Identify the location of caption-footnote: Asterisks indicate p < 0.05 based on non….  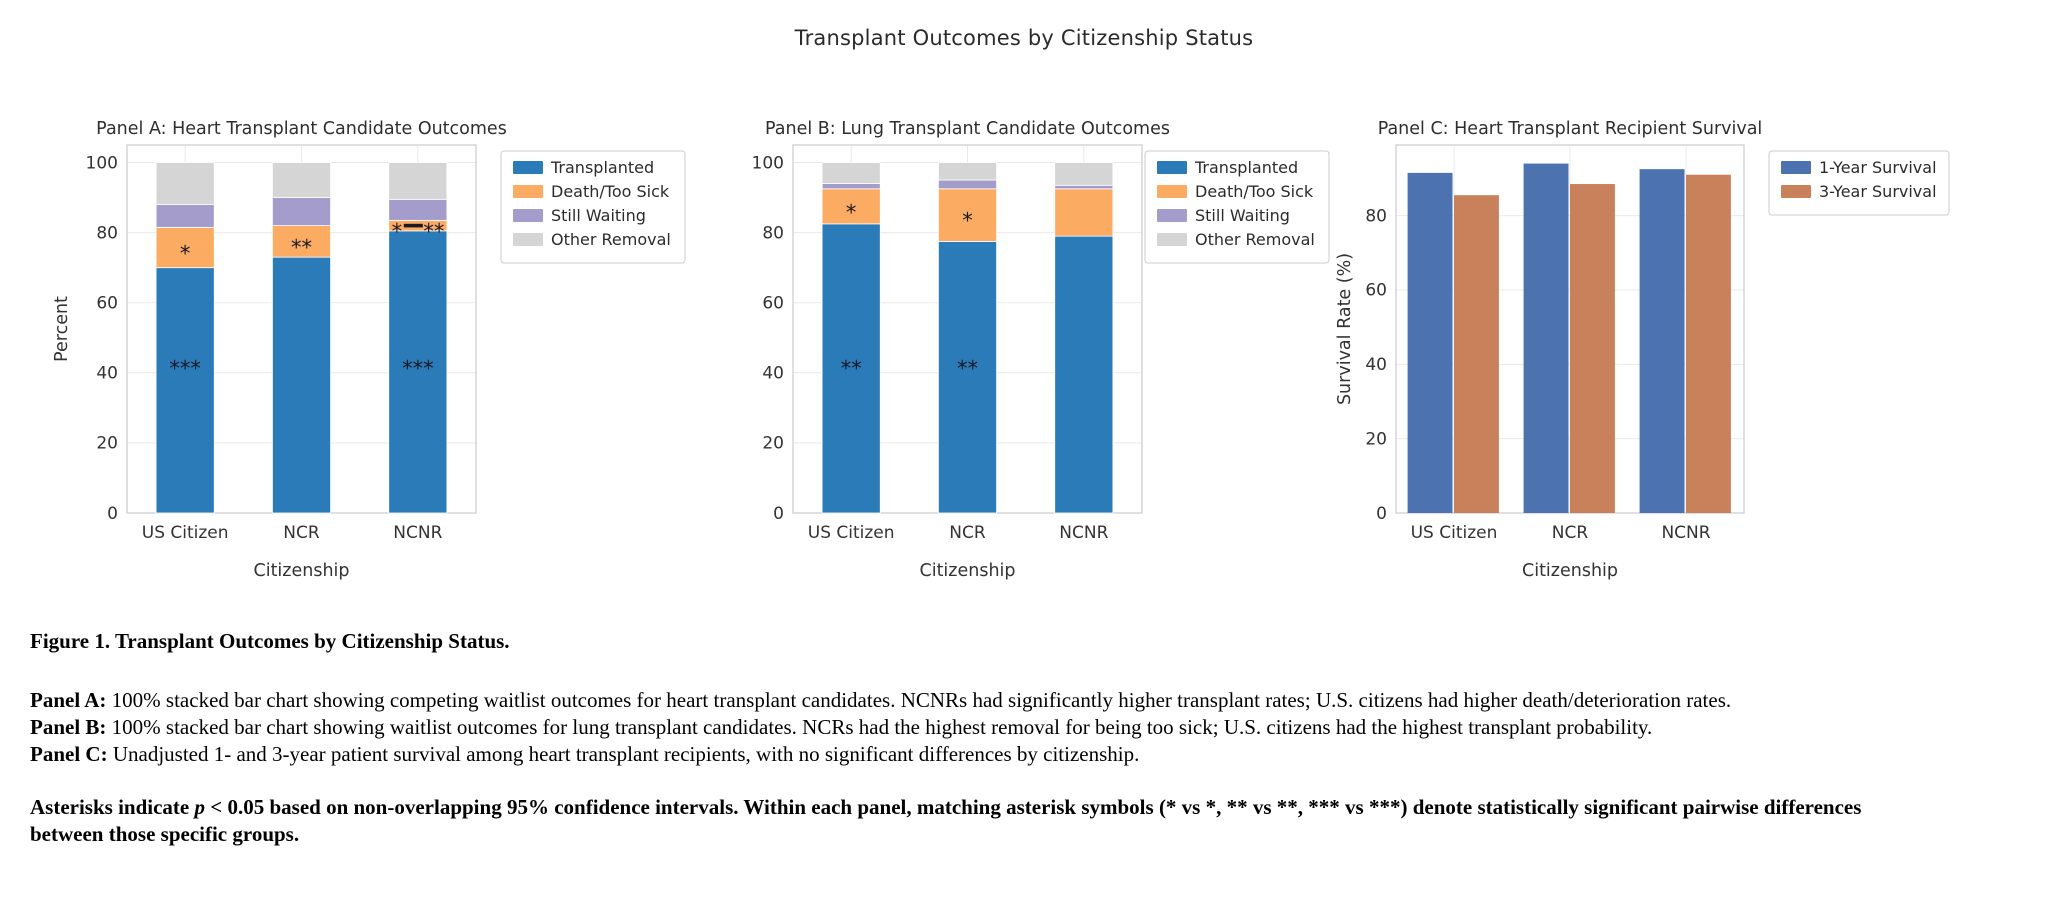
(965, 821).